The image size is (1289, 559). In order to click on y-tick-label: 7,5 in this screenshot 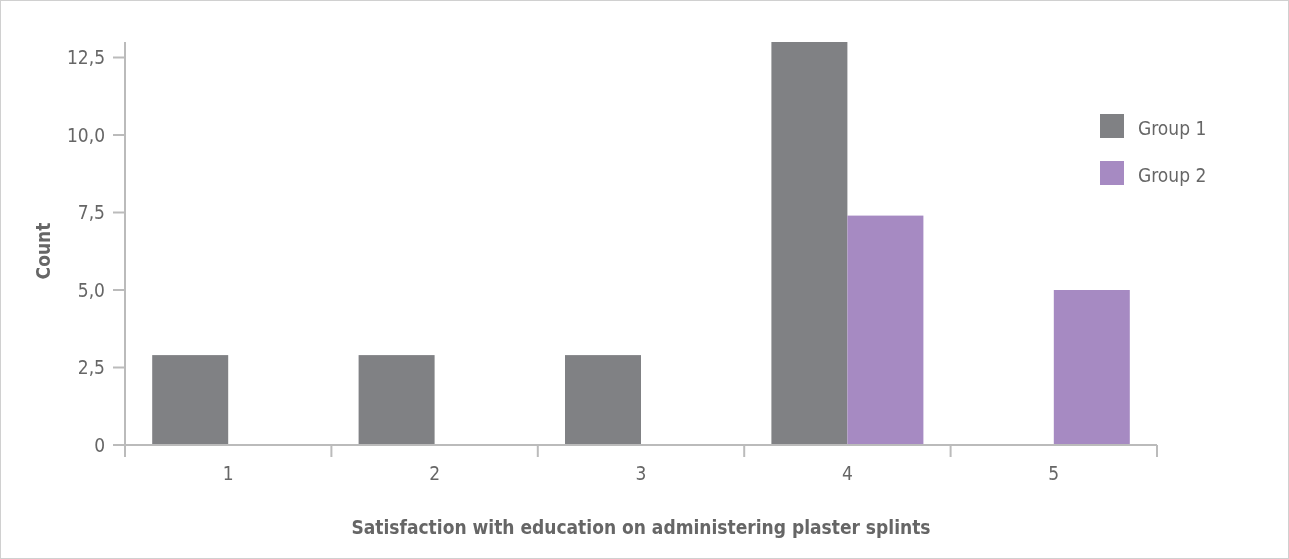, I will do `click(91, 212)`.